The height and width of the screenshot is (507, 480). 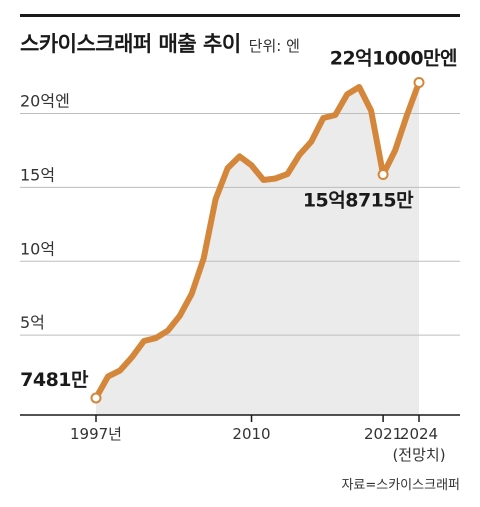 What do you see at coordinates (383, 434) in the screenshot?
I see `x-tick-label: 2021` at bounding box center [383, 434].